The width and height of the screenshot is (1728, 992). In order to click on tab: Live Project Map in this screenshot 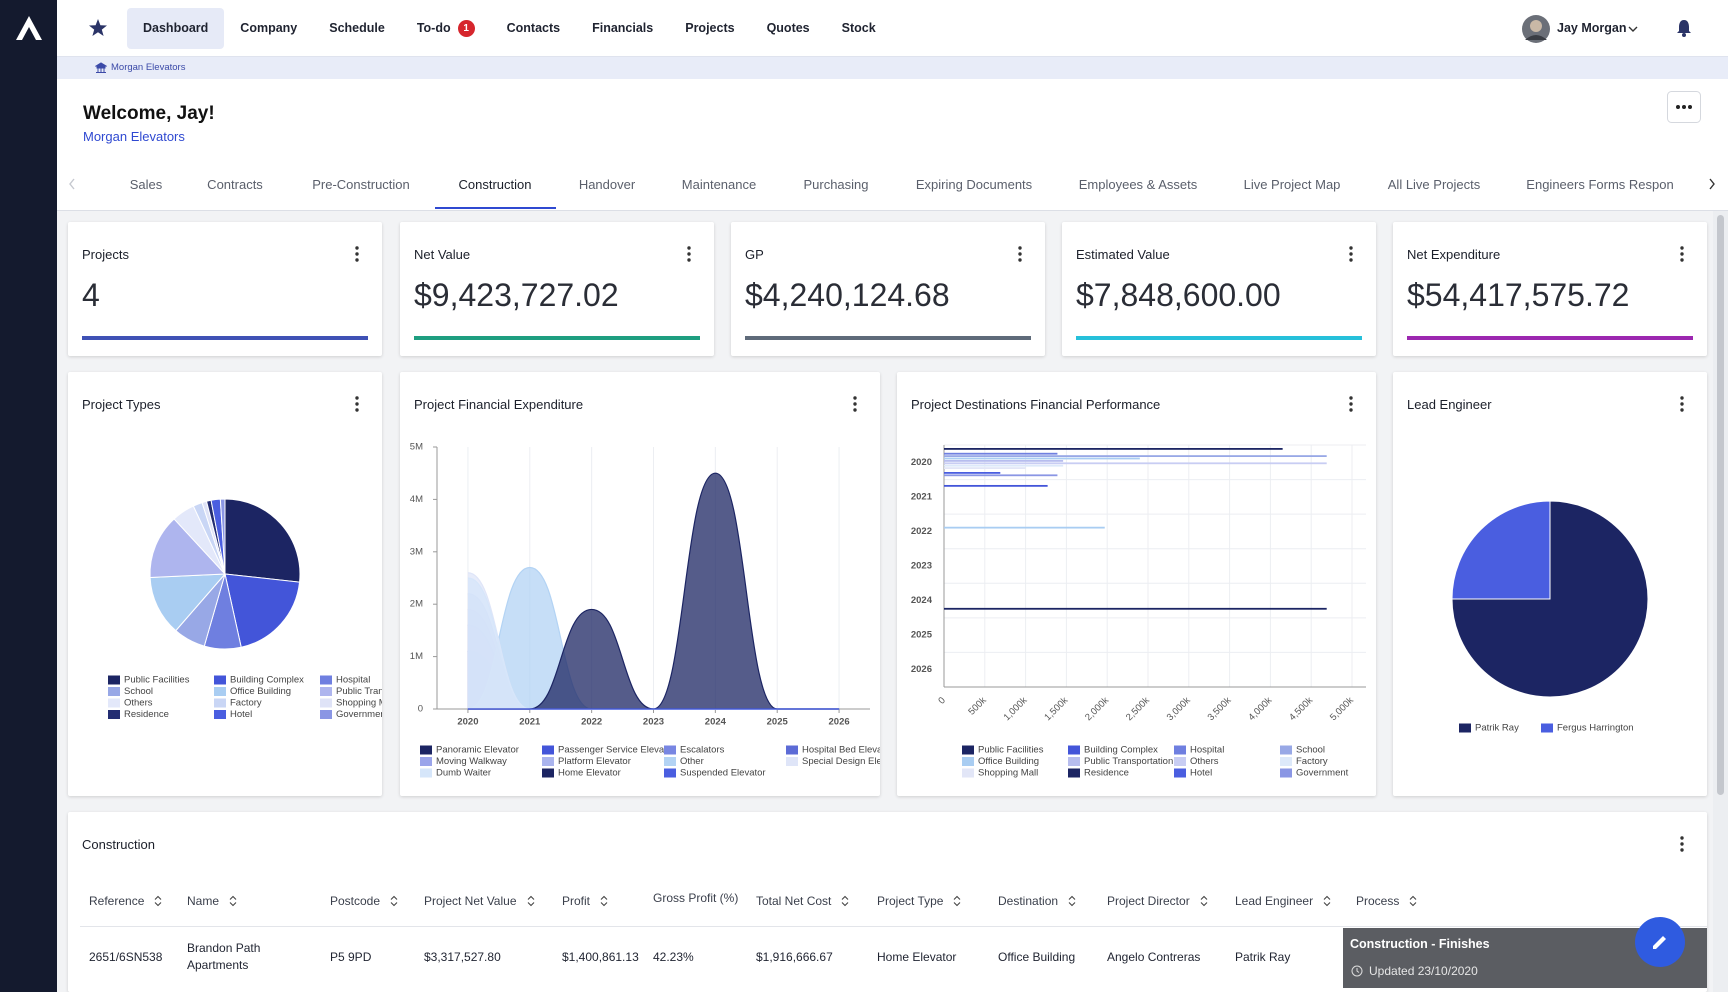, I will do `click(1292, 184)`.